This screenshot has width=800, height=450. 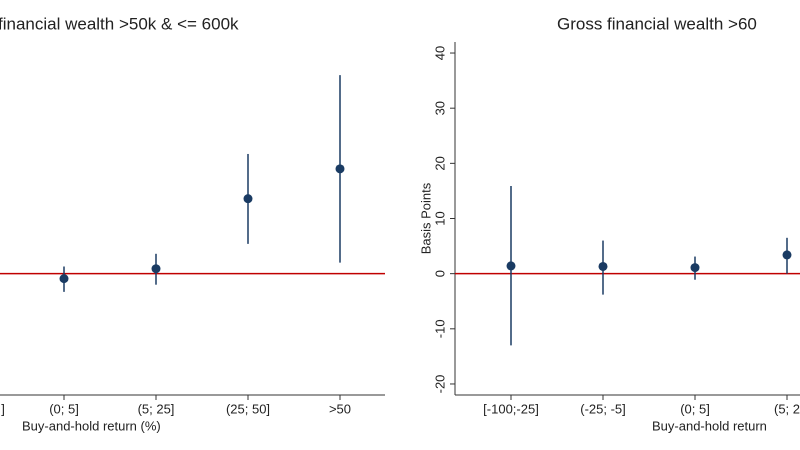 I want to click on y-axis-label: Basis Points, so click(x=425, y=218).